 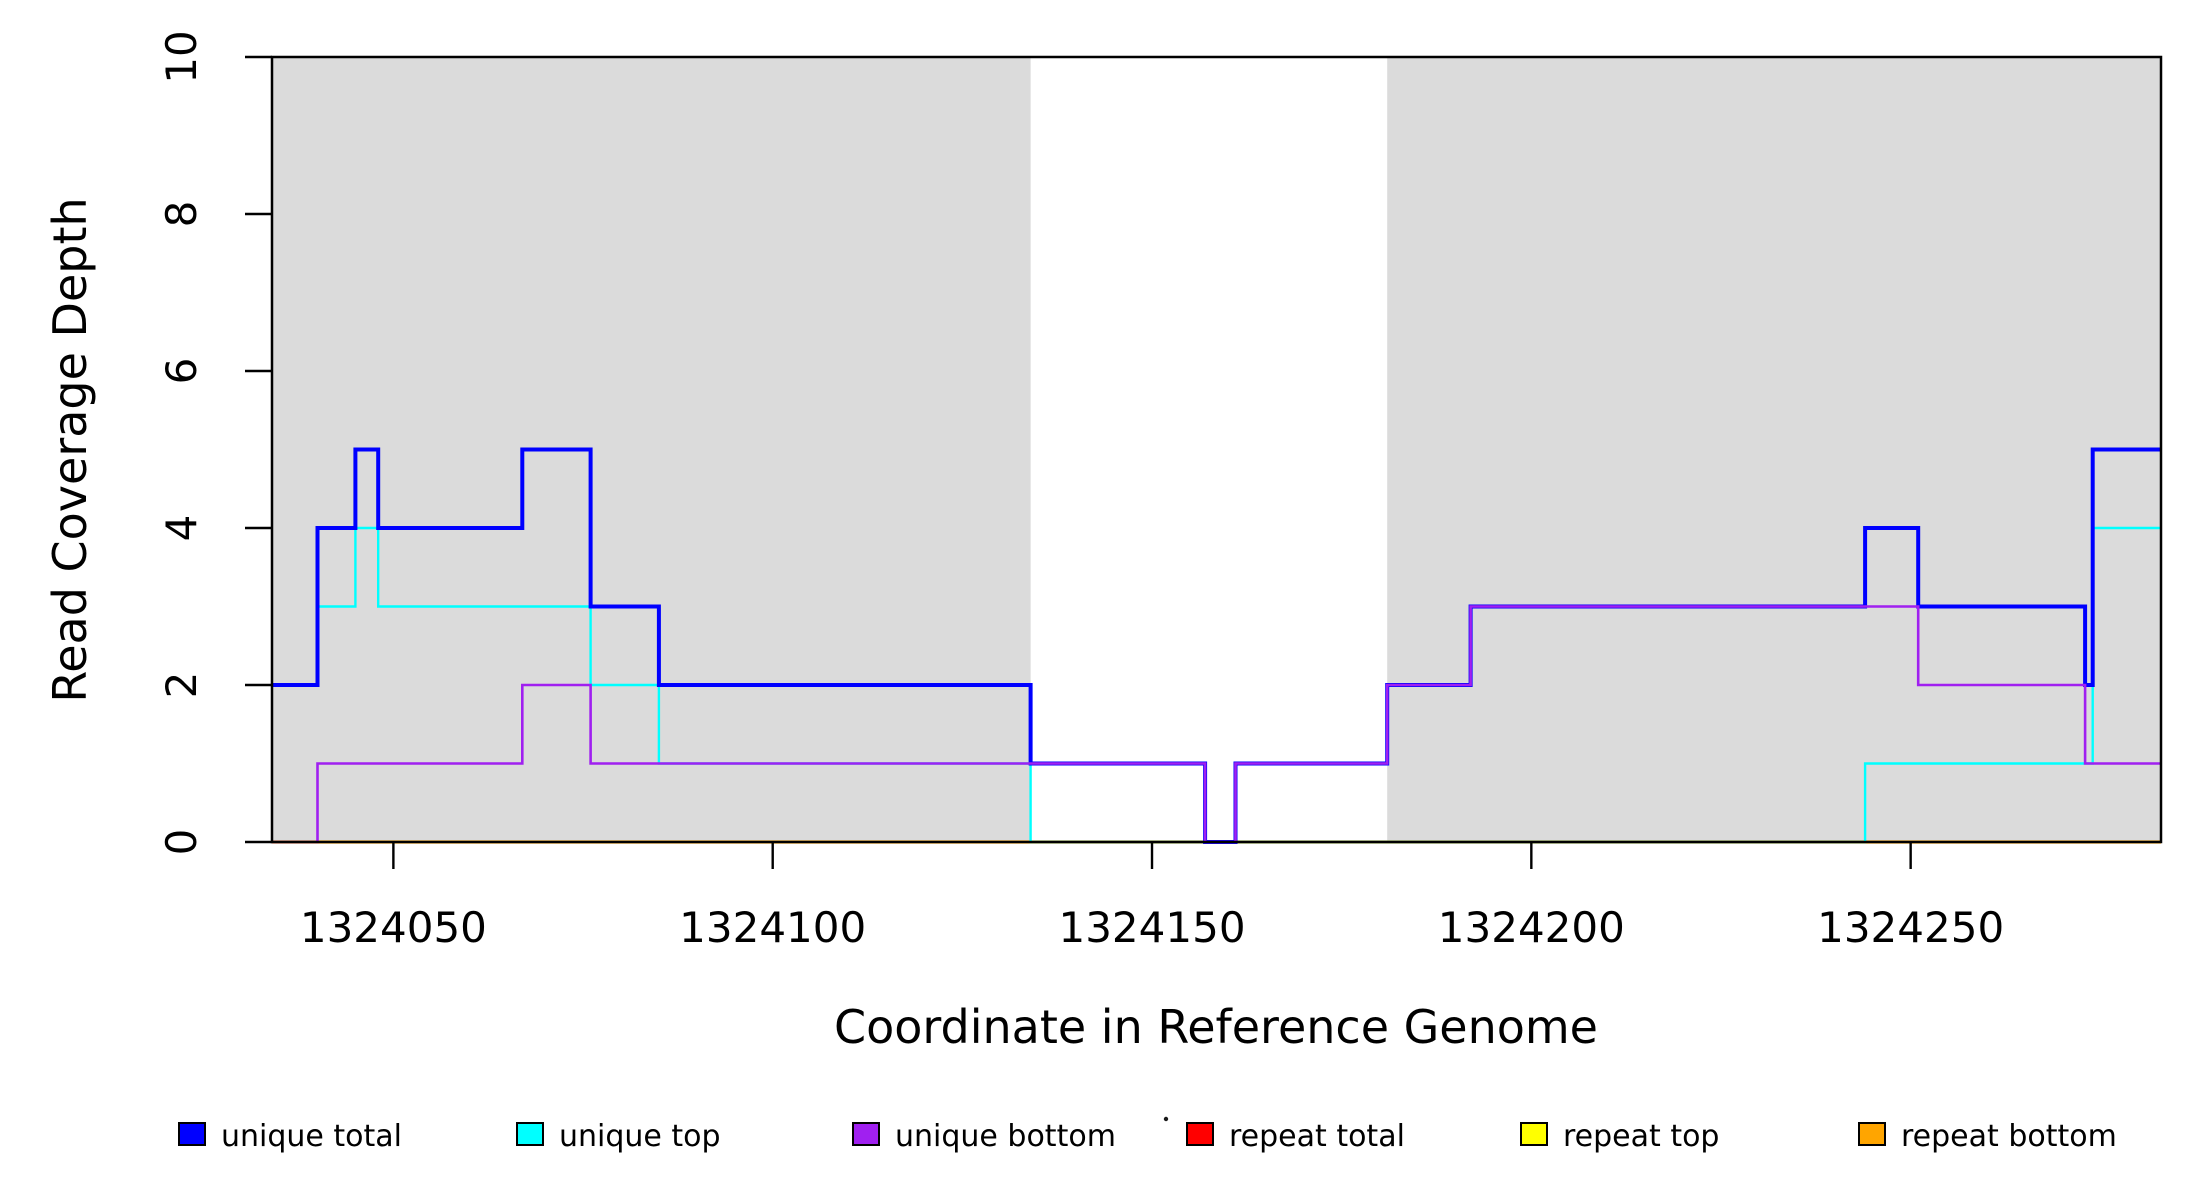 What do you see at coordinates (772, 927) in the screenshot?
I see `x-tick-label: 1324100` at bounding box center [772, 927].